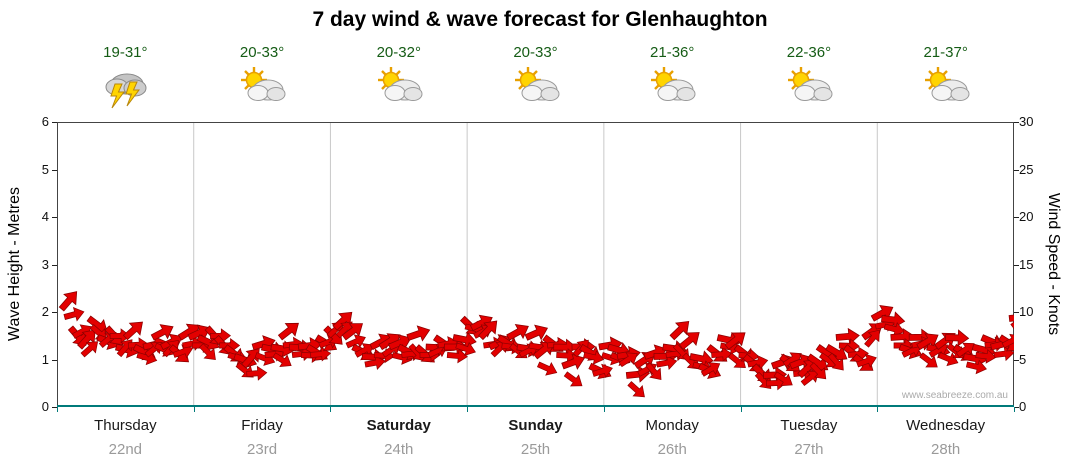  What do you see at coordinates (45, 216) in the screenshot?
I see `y-tick-left: 4` at bounding box center [45, 216].